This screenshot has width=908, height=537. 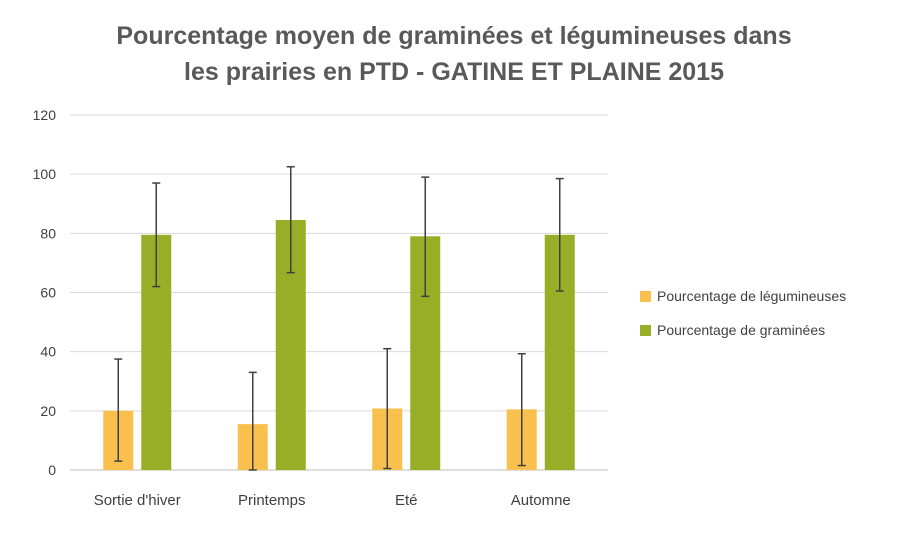 I want to click on legend-swatch-legumineuses, so click(x=645, y=296).